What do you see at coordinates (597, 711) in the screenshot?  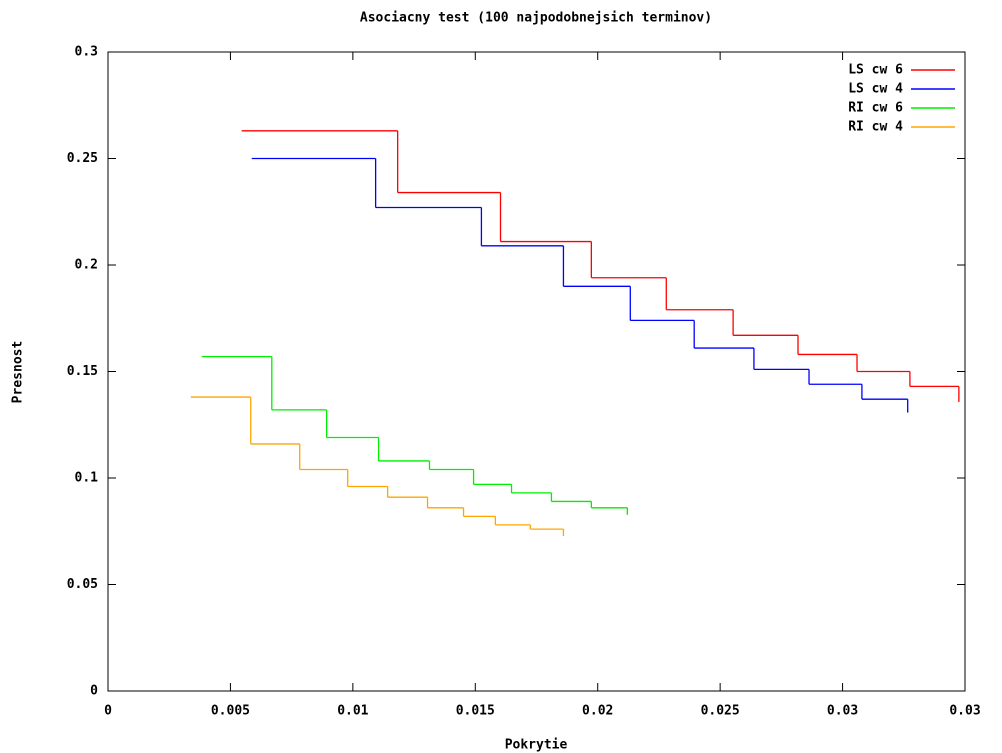 I see `x-tick-label: 0.02` at bounding box center [597, 711].